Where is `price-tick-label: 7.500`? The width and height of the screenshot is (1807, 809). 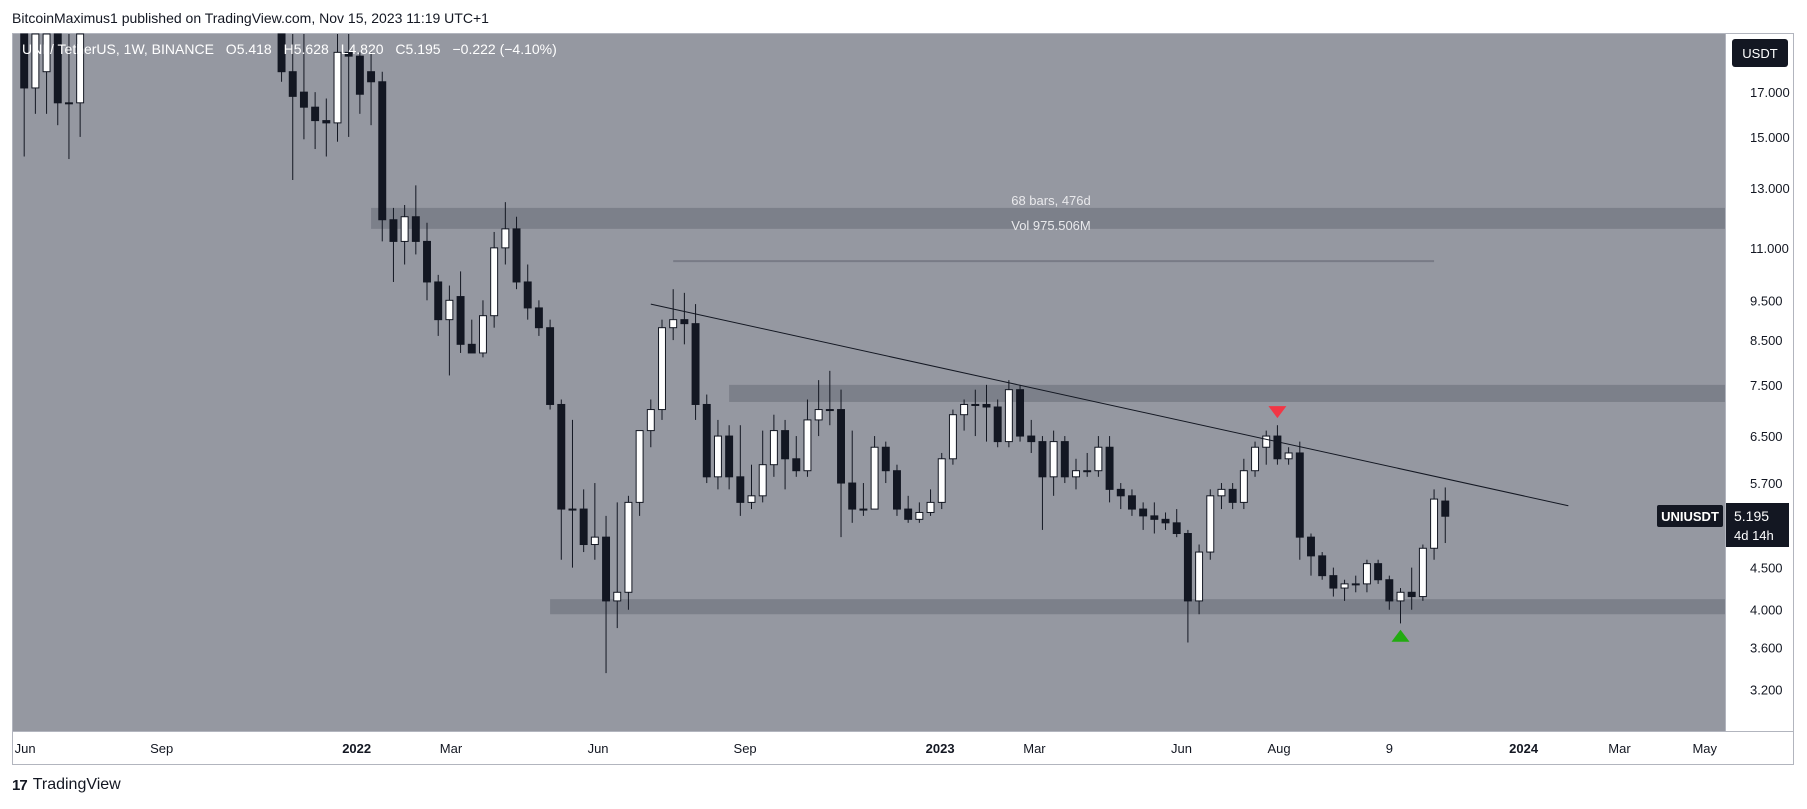
price-tick-label: 7.500 is located at coordinates (1766, 385).